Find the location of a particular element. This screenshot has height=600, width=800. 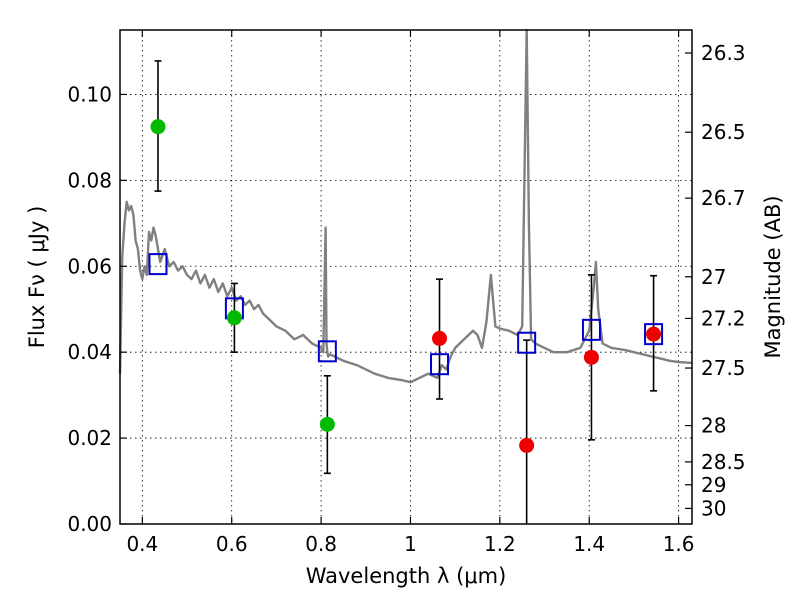

mag-tick-label: 29 is located at coordinates (713, 485).